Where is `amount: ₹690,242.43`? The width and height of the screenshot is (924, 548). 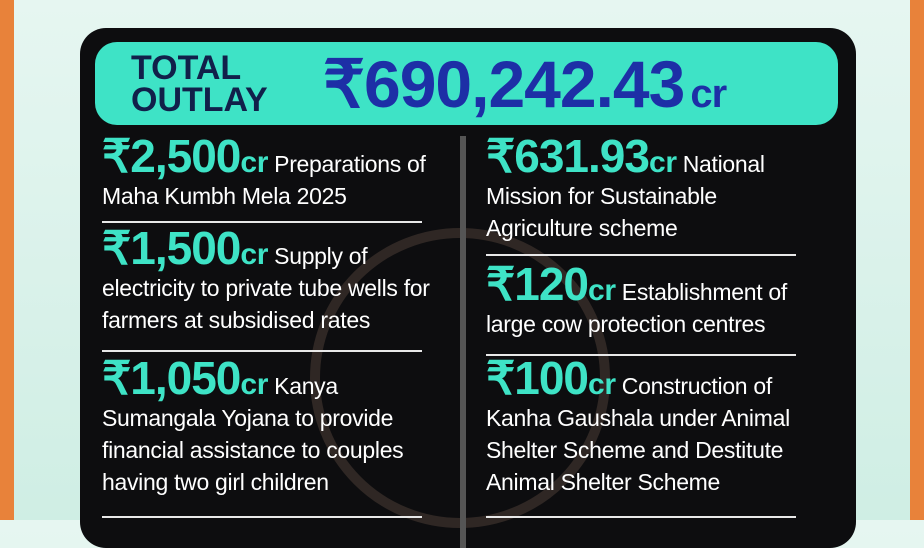 amount: ₹690,242.43 is located at coordinates (504, 84).